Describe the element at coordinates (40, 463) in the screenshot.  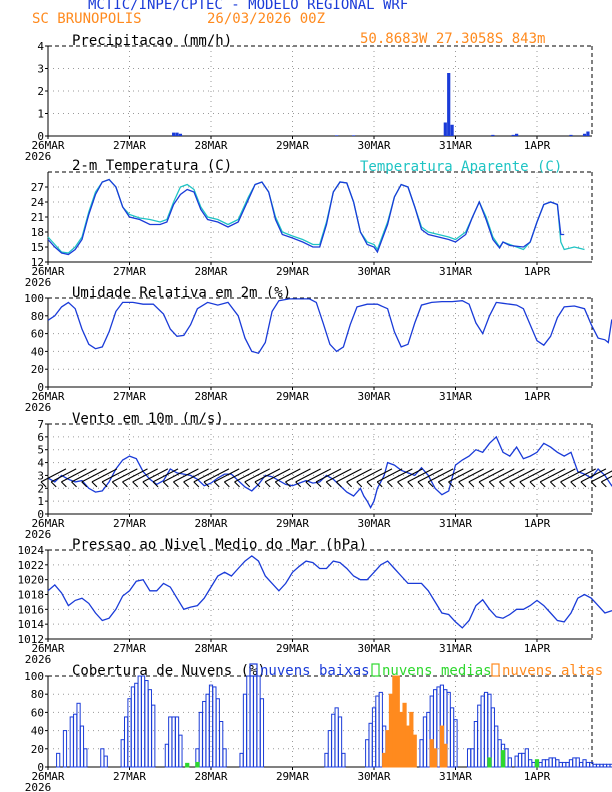
I see `wind-y-tick-label: 4` at that location.